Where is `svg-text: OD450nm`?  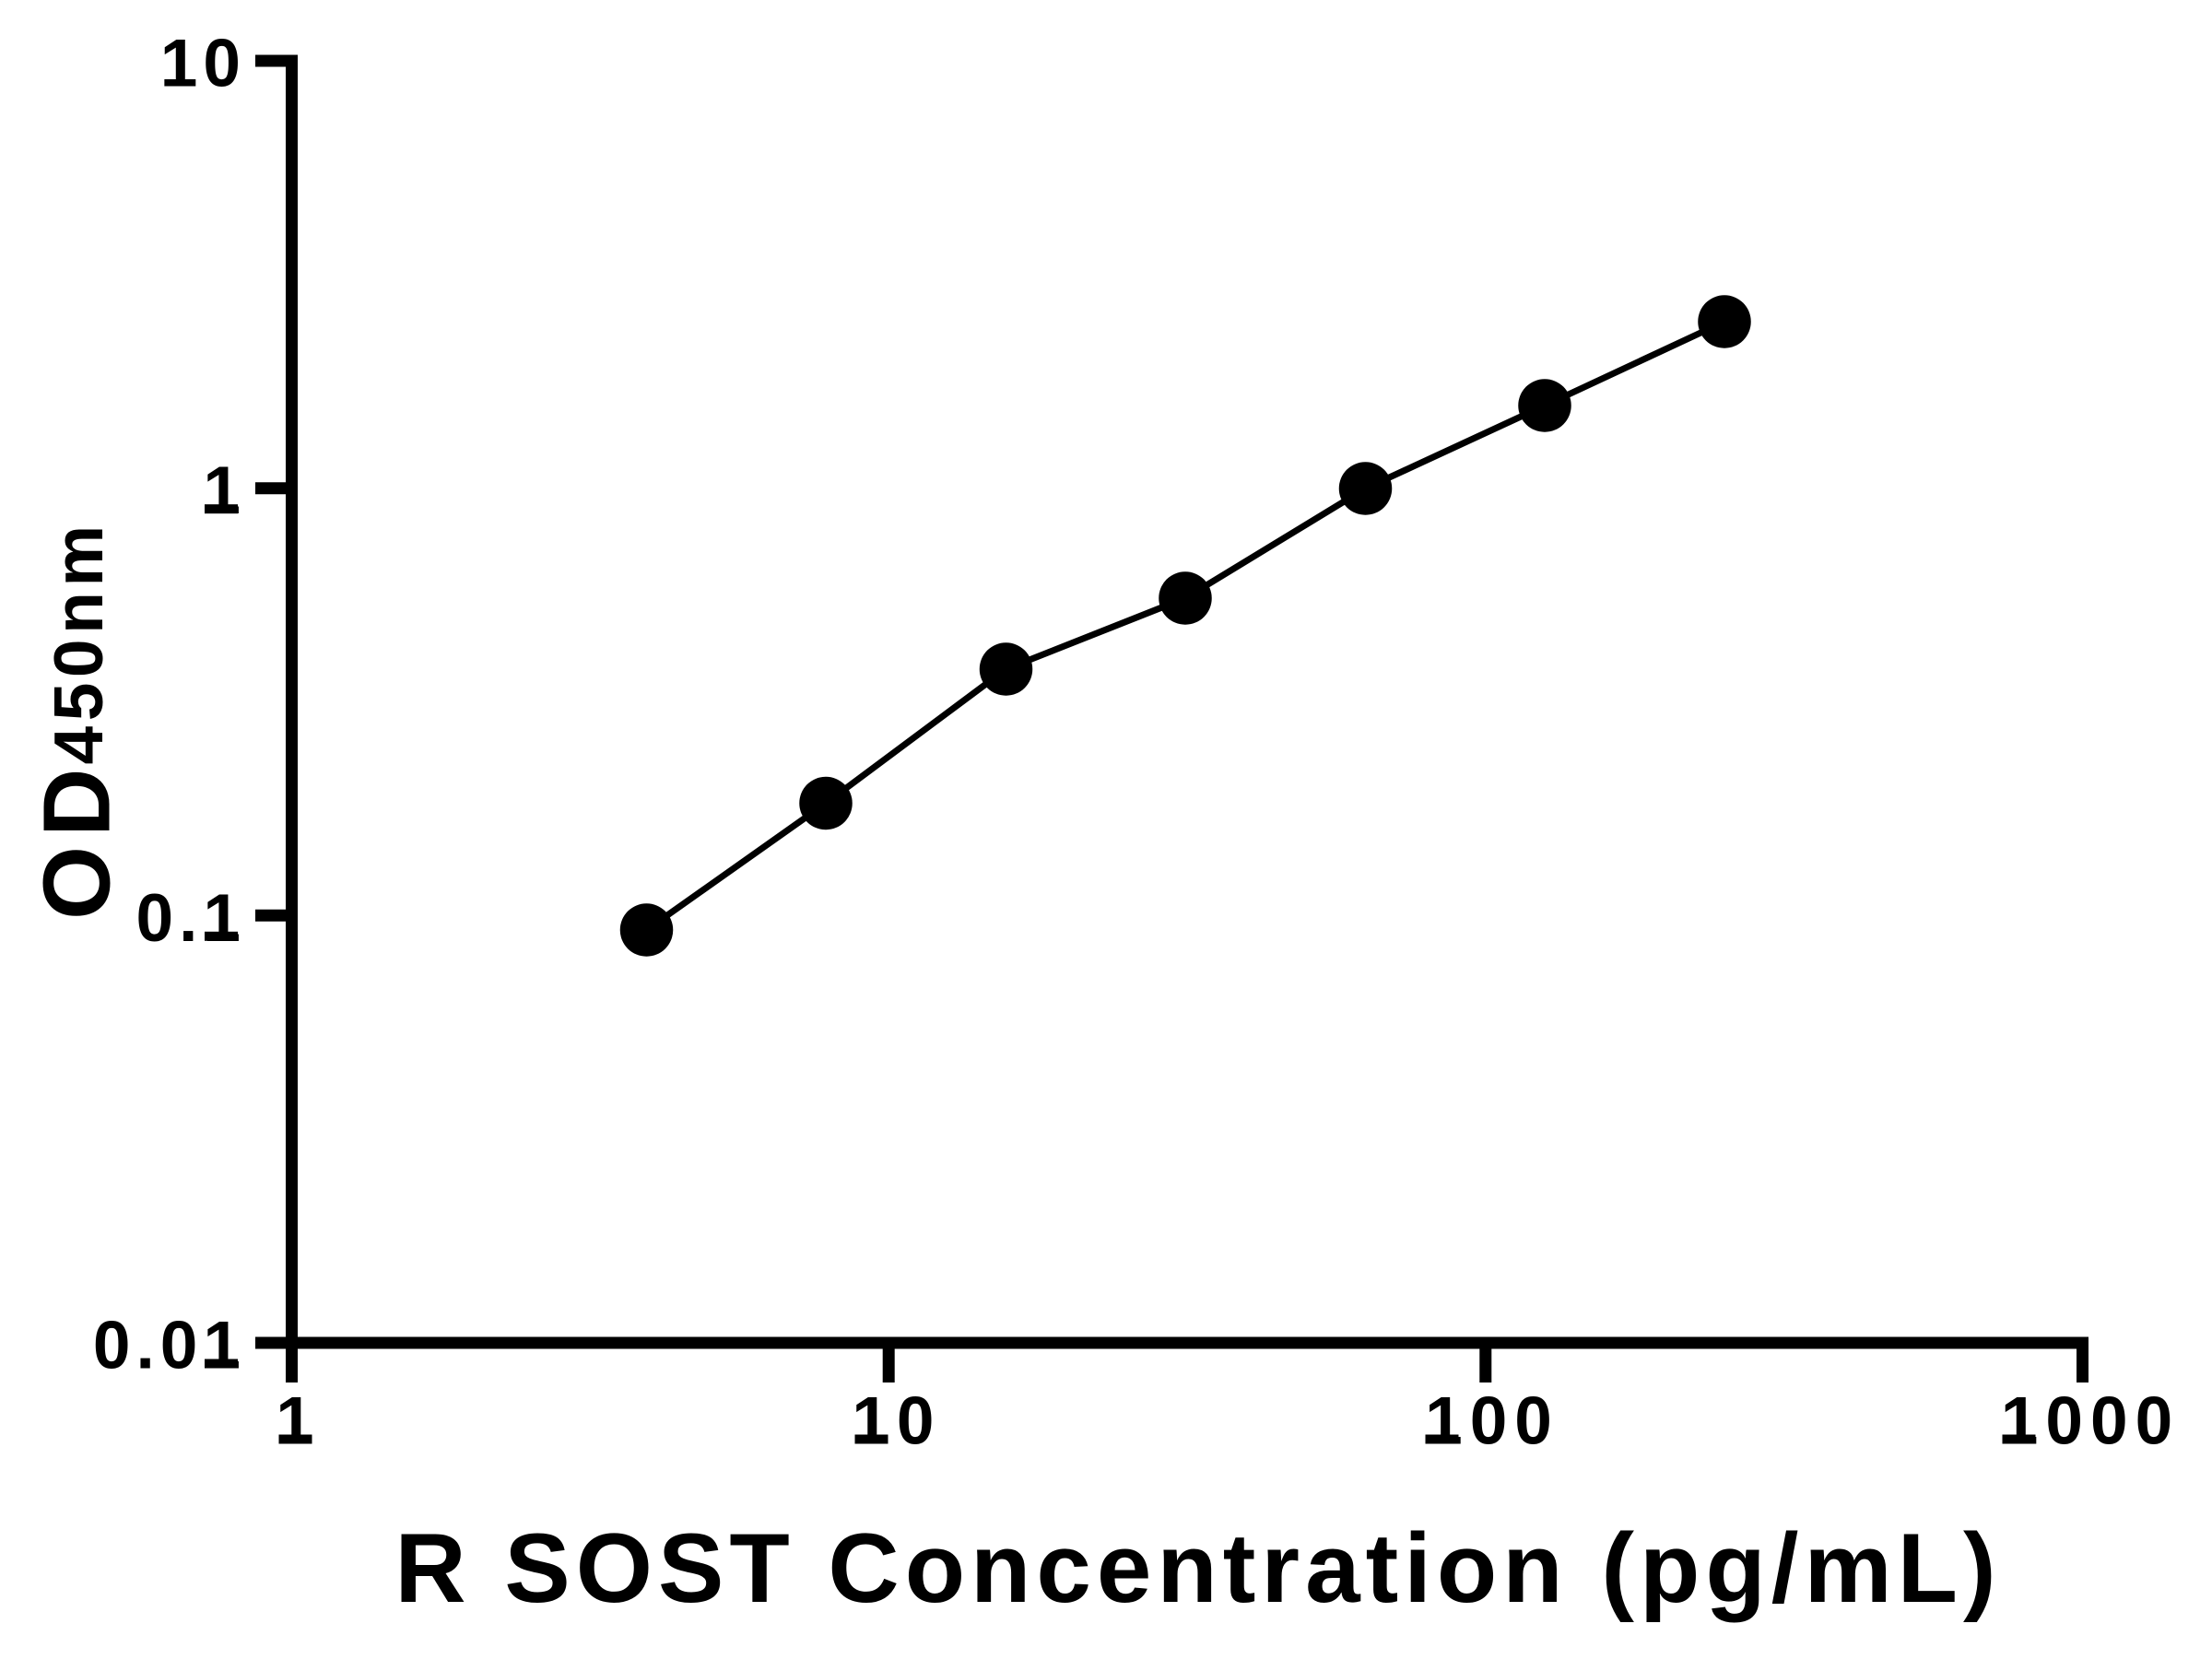 svg-text: OD450nm is located at coordinates (77, 720).